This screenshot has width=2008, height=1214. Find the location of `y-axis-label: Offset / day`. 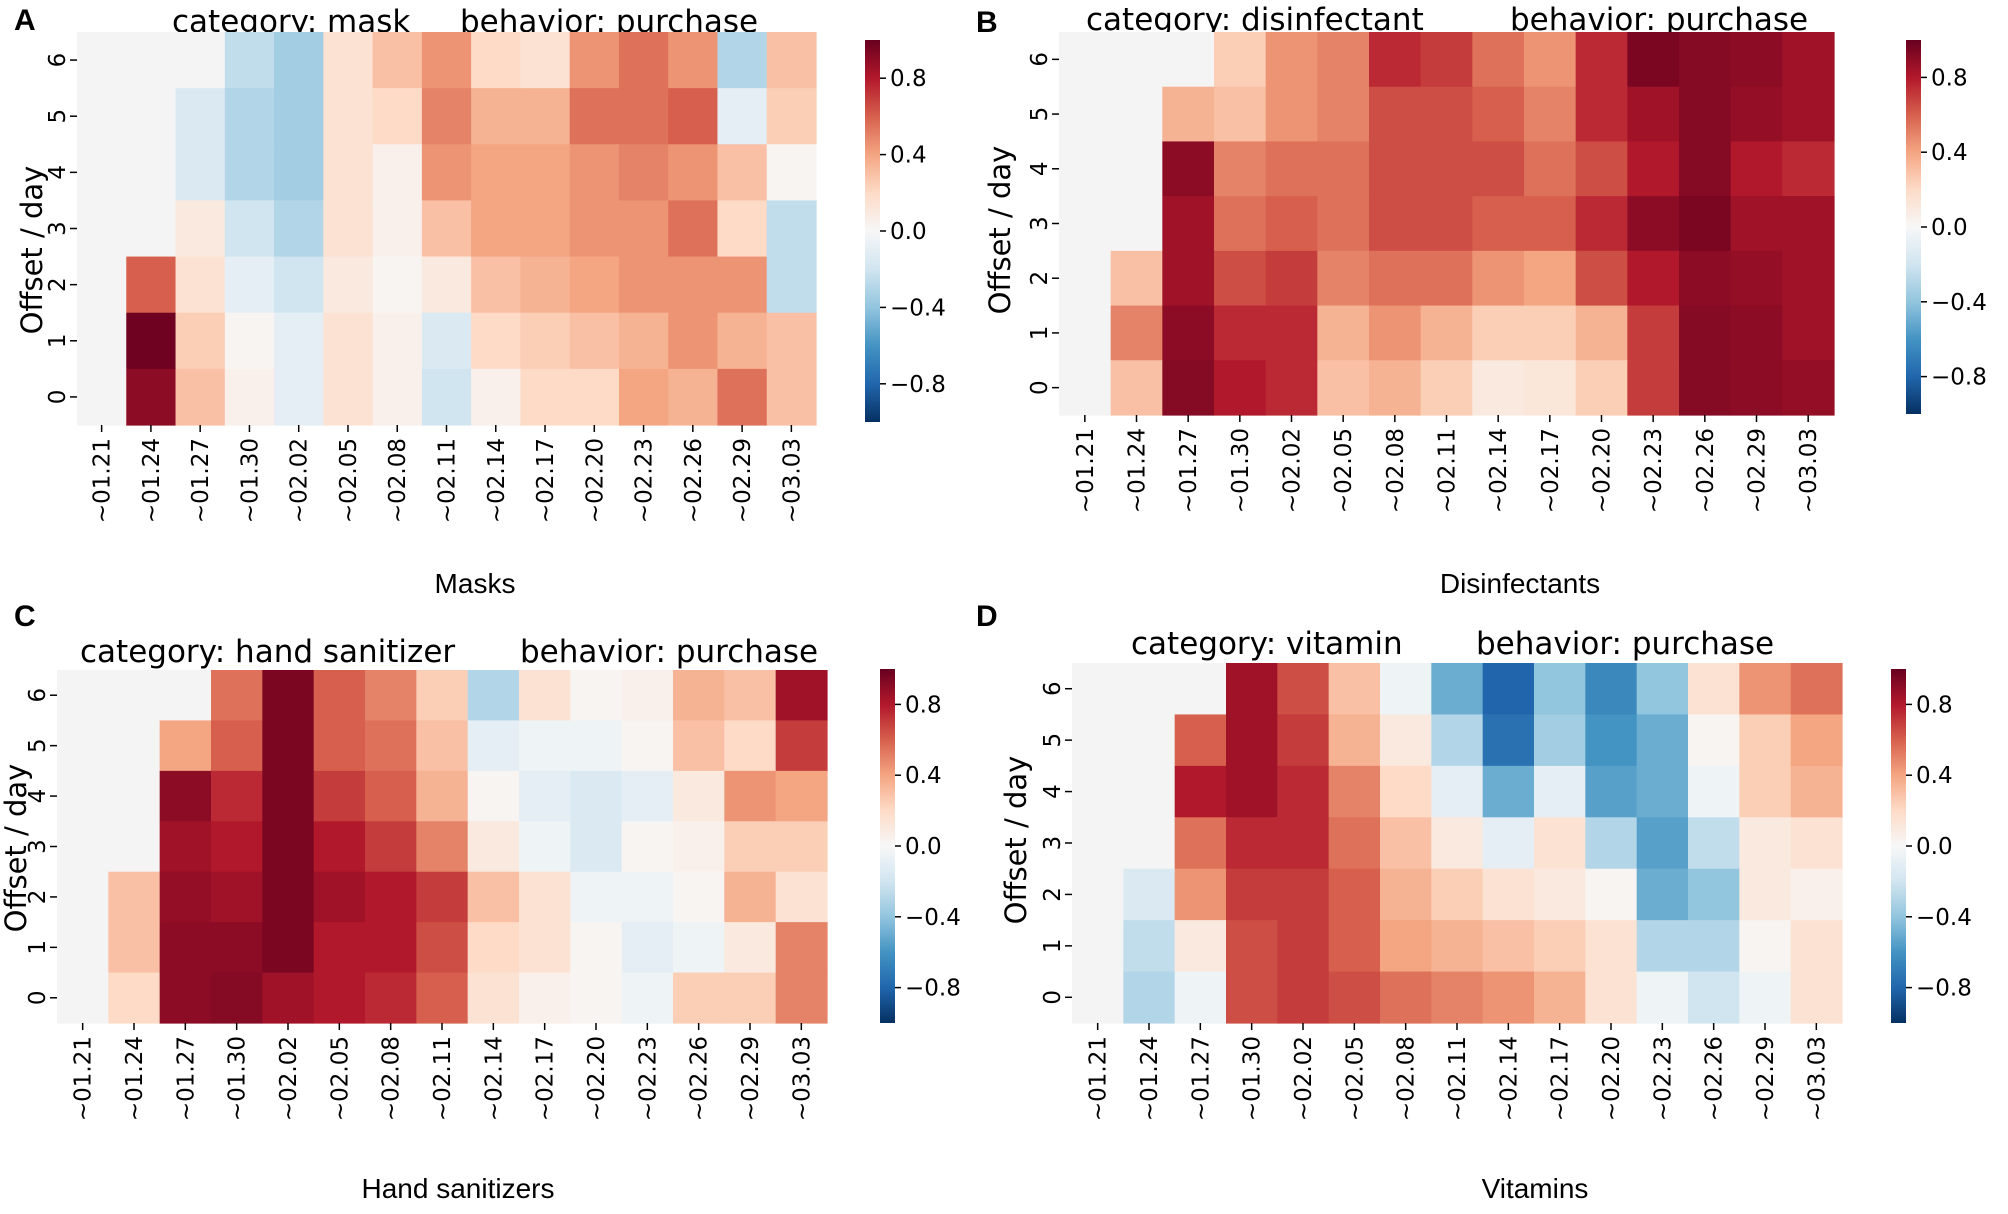

y-axis-label: Offset / day is located at coordinates (32, 250).